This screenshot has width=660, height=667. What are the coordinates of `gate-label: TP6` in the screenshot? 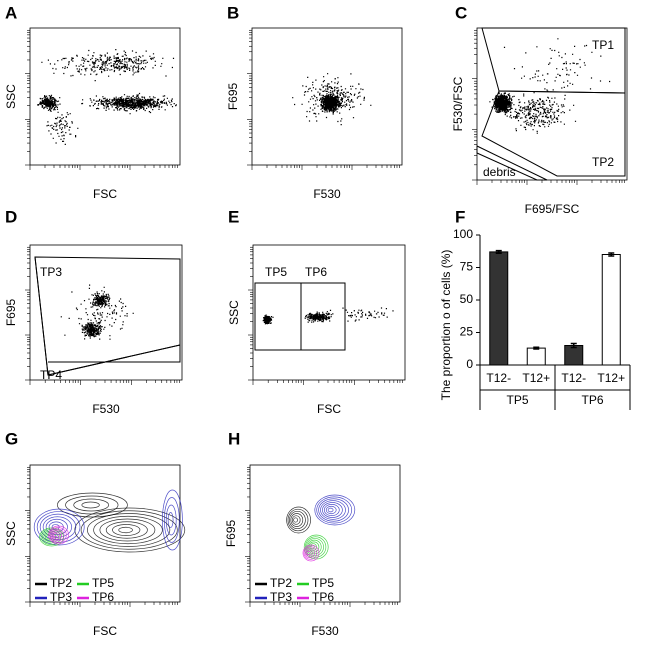 It's located at (316, 272).